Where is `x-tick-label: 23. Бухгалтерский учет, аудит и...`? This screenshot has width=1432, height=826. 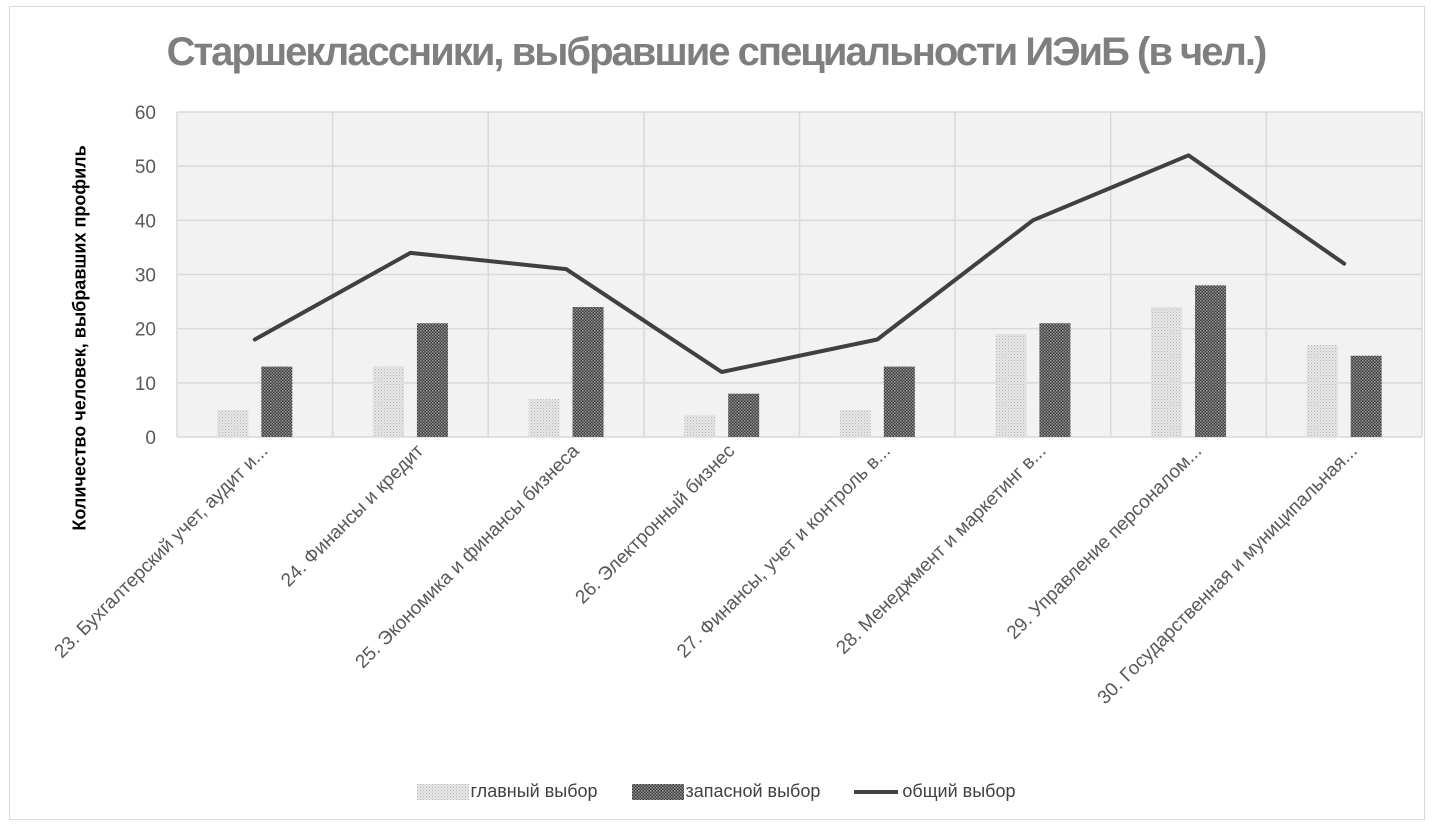
x-tick-label: 23. Бухгалтерский учет, аудит и... is located at coordinates (162, 552).